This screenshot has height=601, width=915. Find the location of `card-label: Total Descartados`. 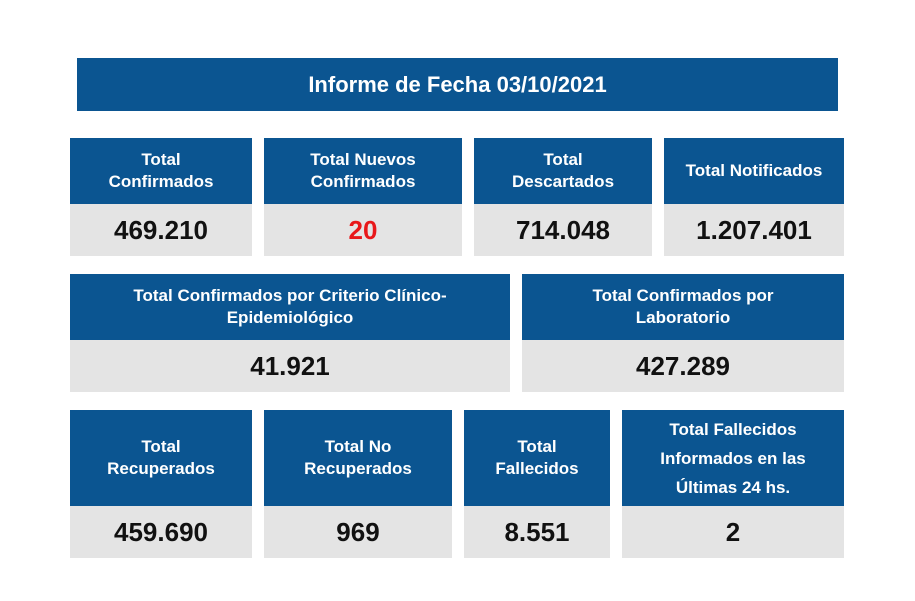

card-label: Total Descartados is located at coordinates (563, 171).